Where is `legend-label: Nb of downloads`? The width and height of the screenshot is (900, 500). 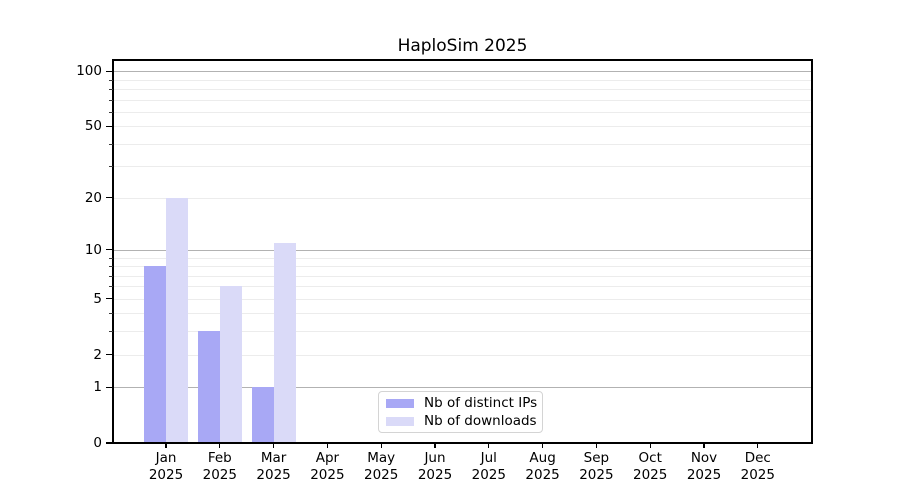
legend-label: Nb of downloads is located at coordinates (480, 421).